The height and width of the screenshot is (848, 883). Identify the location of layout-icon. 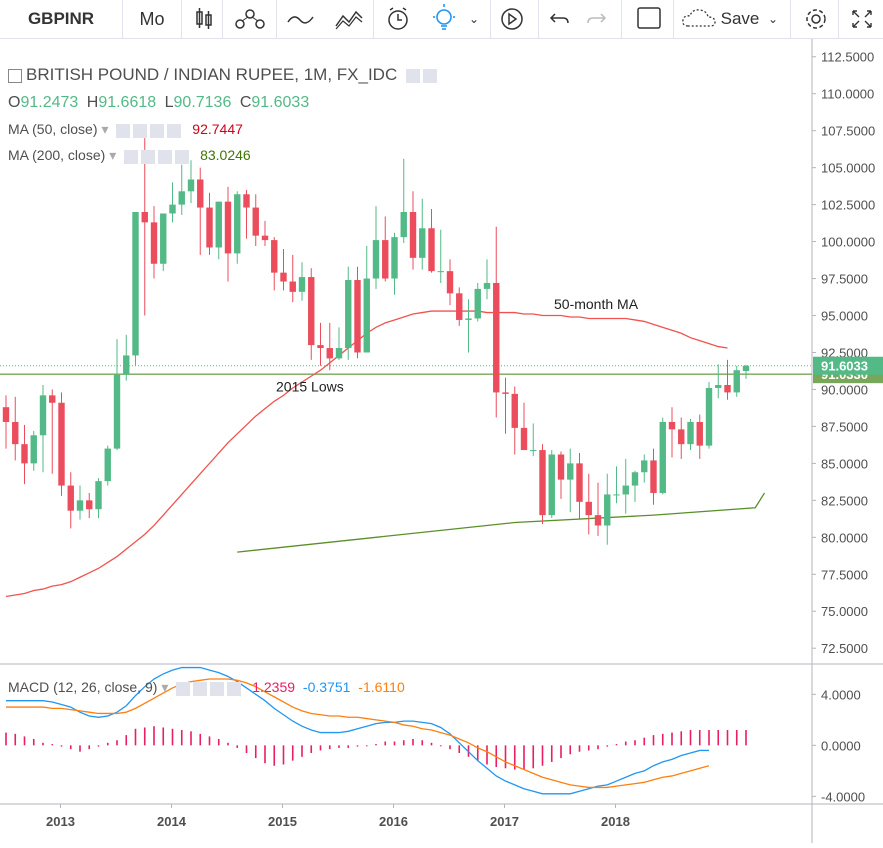
(649, 19).